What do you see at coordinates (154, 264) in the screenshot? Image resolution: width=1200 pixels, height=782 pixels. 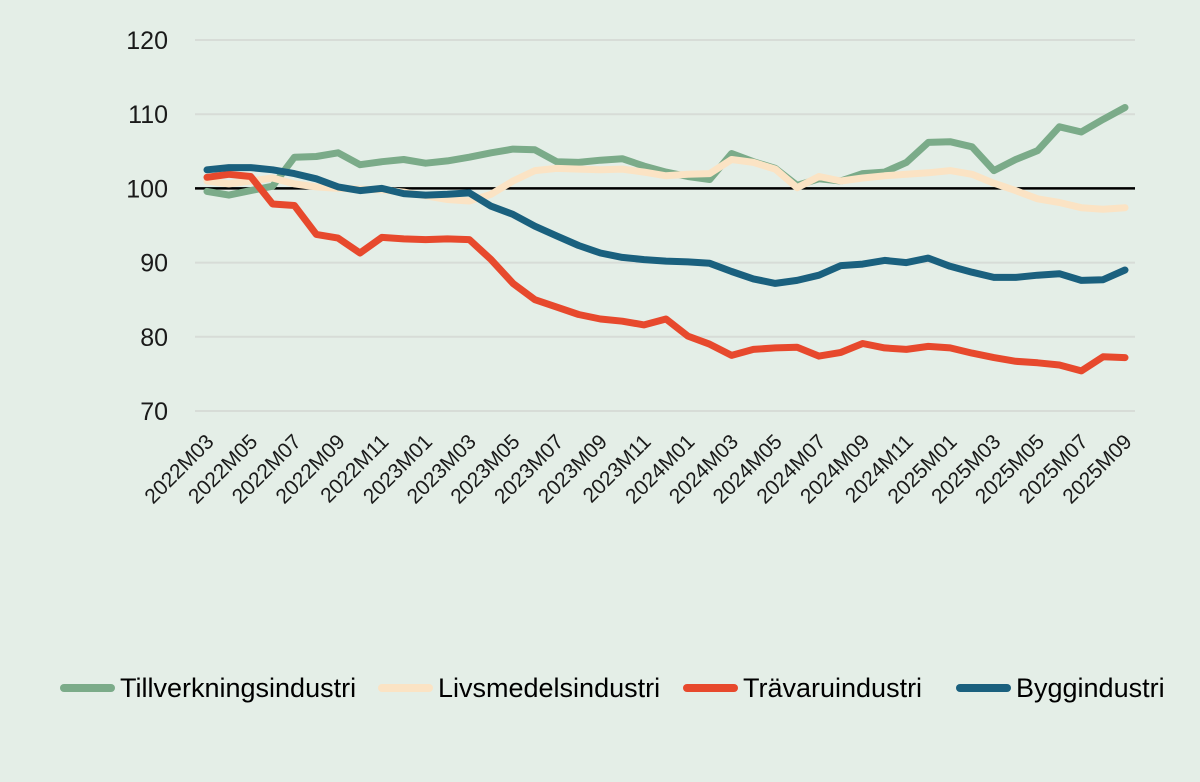 I see `y-axis-tick-label-90: 90` at bounding box center [154, 264].